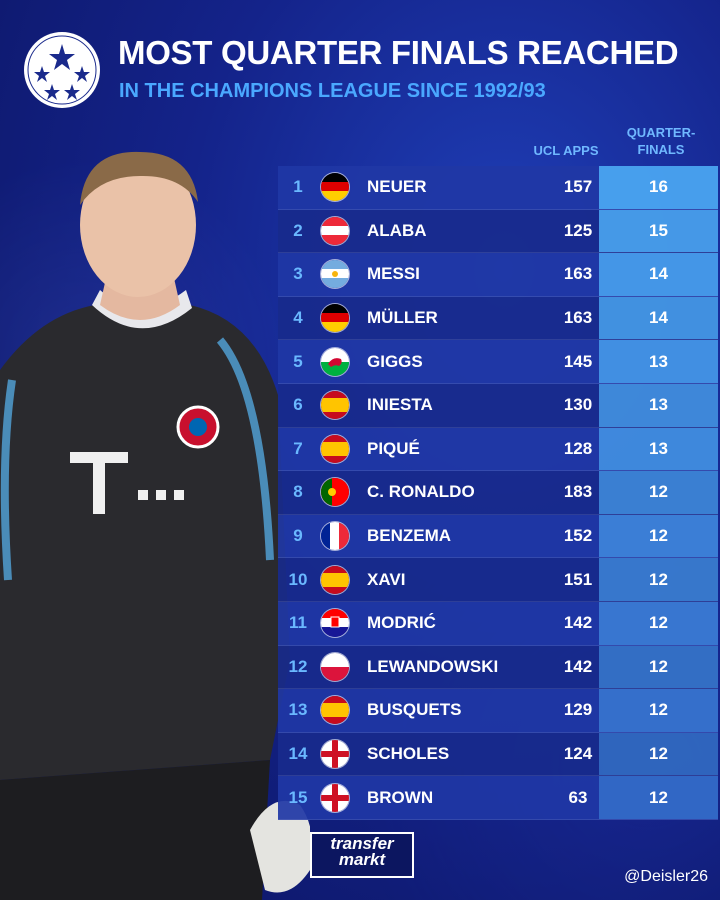 This screenshot has height=900, width=720. Describe the element at coordinates (666, 876) in the screenshot. I see `credit-watermark: @Deisler26` at that location.